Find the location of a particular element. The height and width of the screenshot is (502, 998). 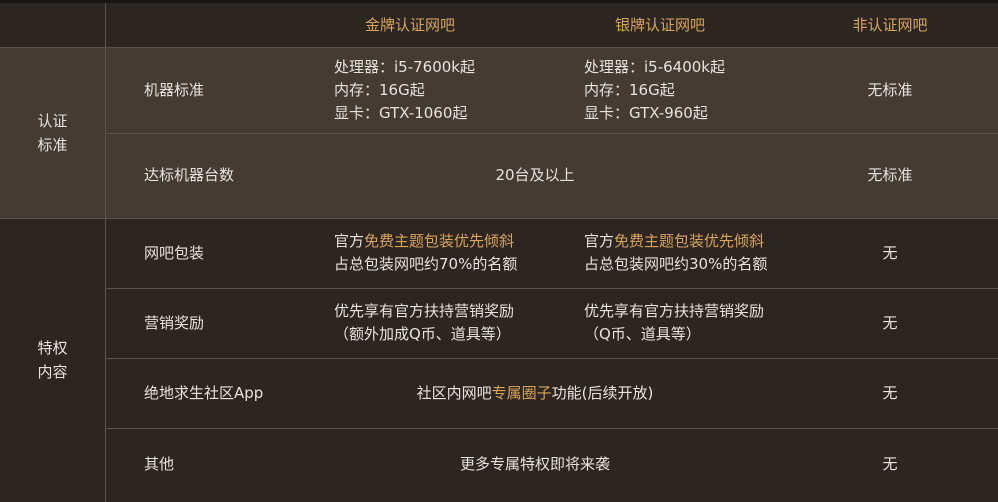

section-label: 特权 is located at coordinates (52, 348).